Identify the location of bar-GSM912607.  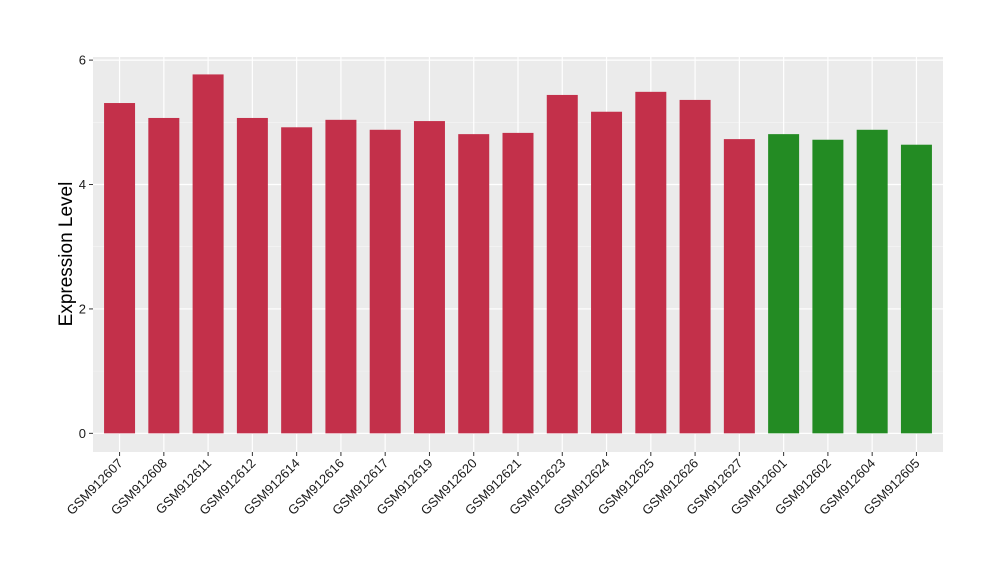
(120, 268).